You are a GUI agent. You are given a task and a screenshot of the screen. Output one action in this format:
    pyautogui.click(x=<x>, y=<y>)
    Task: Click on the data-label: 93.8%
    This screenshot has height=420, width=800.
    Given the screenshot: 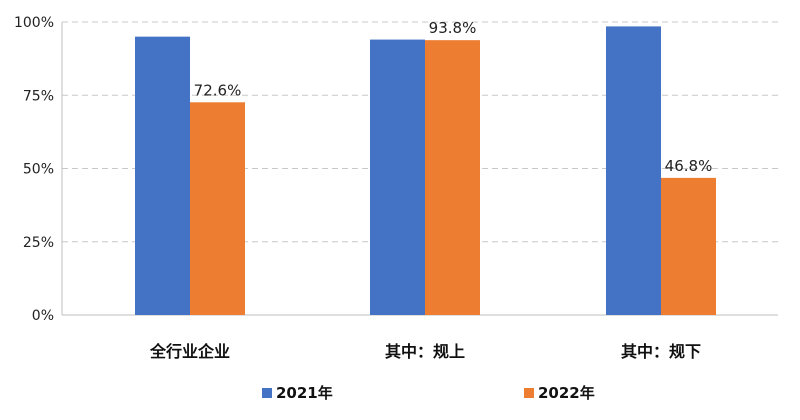 What is the action you would take?
    pyautogui.click(x=453, y=28)
    